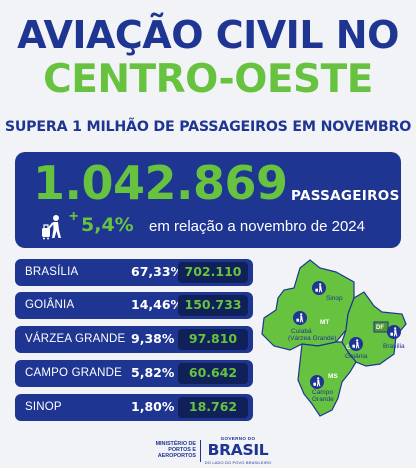 The image size is (416, 468). I want to click on mato-grosso-do-sul-shape, so click(327, 379).